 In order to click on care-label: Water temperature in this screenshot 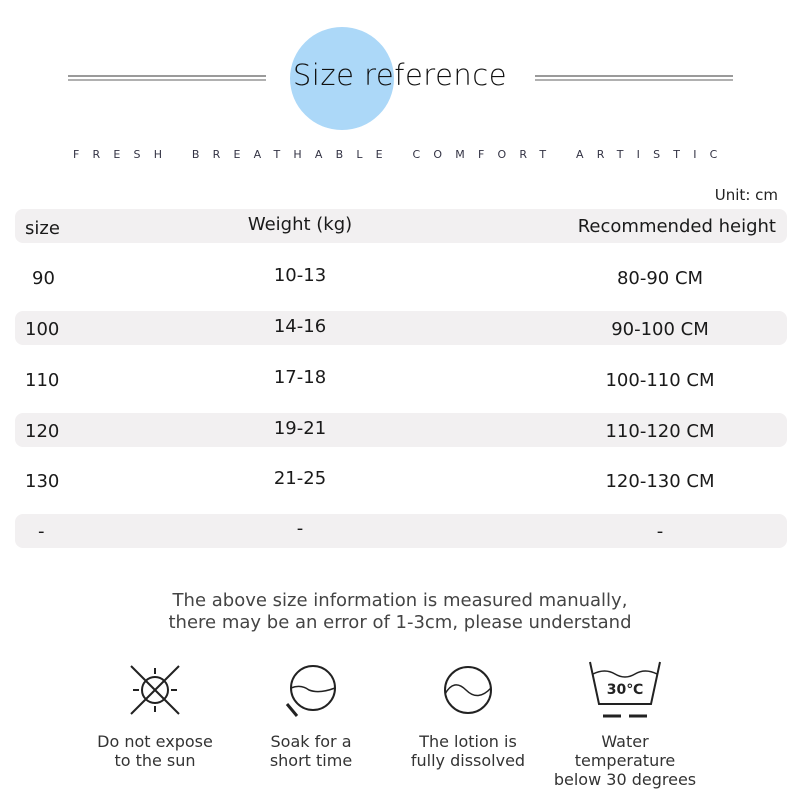, I will do `click(625, 751)`.